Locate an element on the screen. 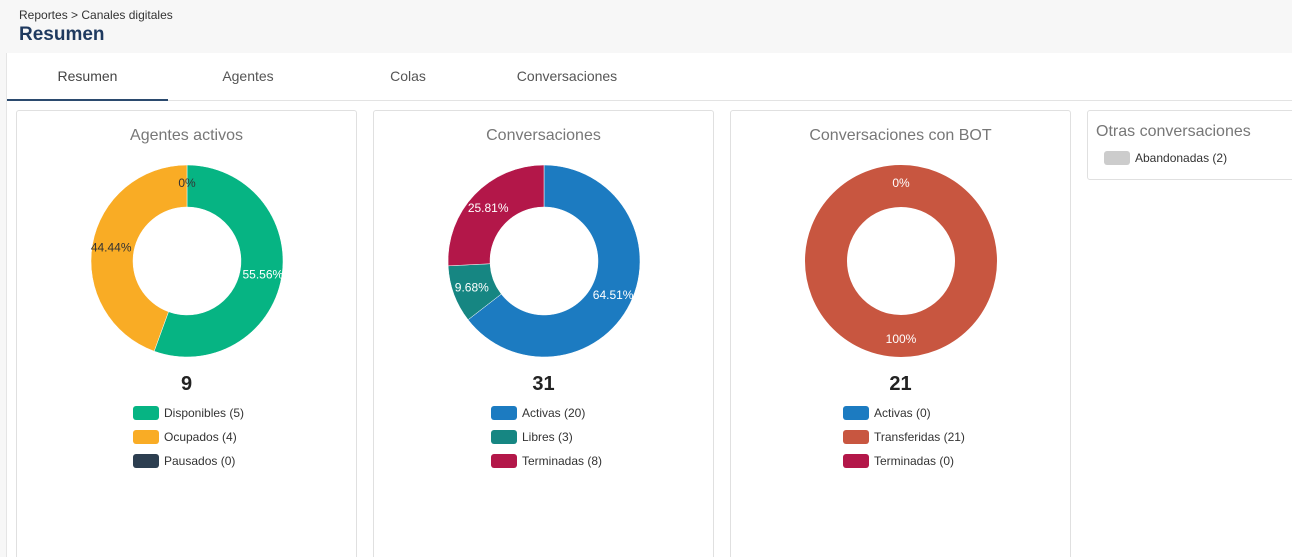 This screenshot has width=1292, height=557. legend-item-activas: Activas (0) is located at coordinates (904, 413).